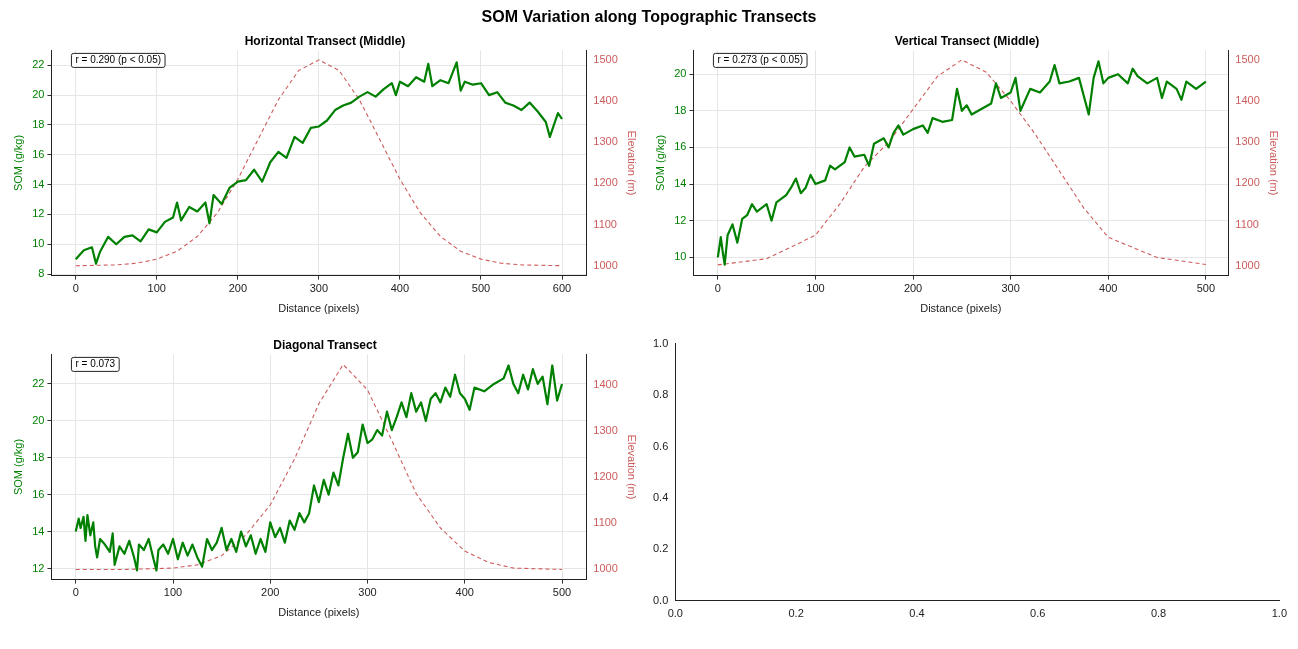 This screenshot has width=1298, height=649. Describe the element at coordinates (796, 613) in the screenshot. I see `x-tick-label: 0.2` at that location.